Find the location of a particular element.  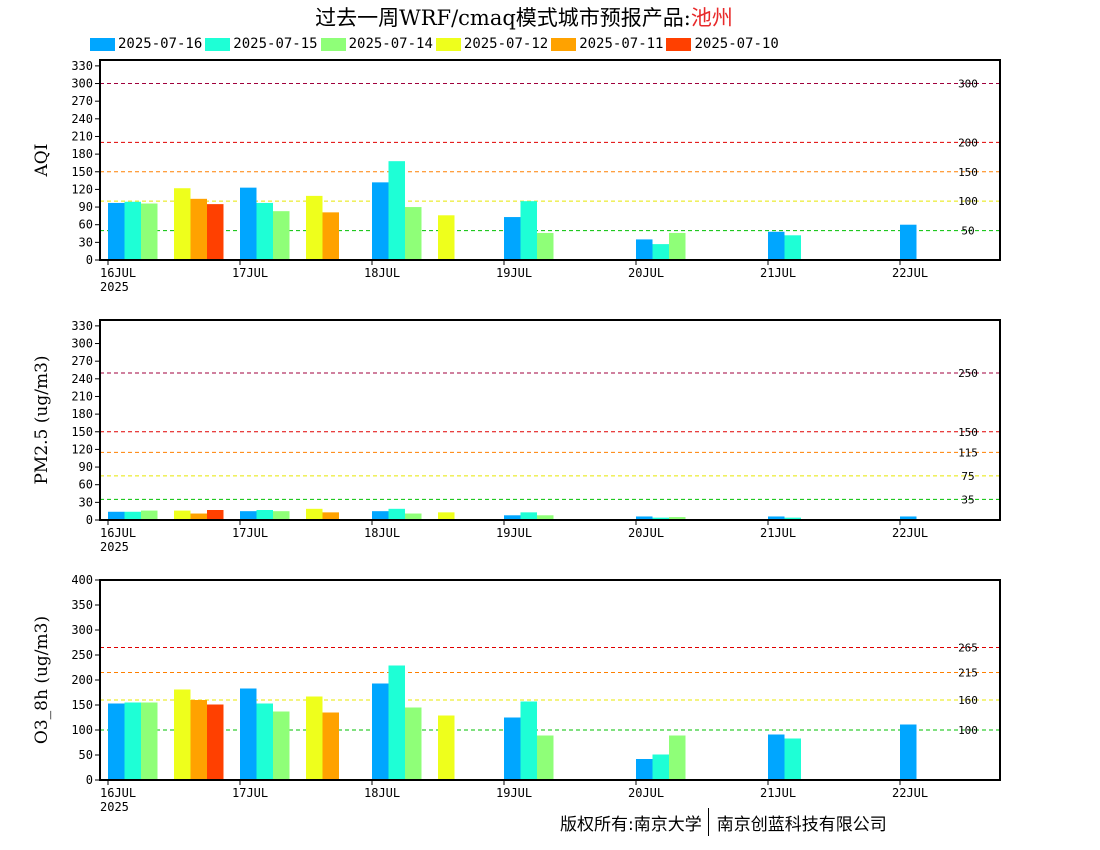

threshold-label: 200 is located at coordinates (968, 142).